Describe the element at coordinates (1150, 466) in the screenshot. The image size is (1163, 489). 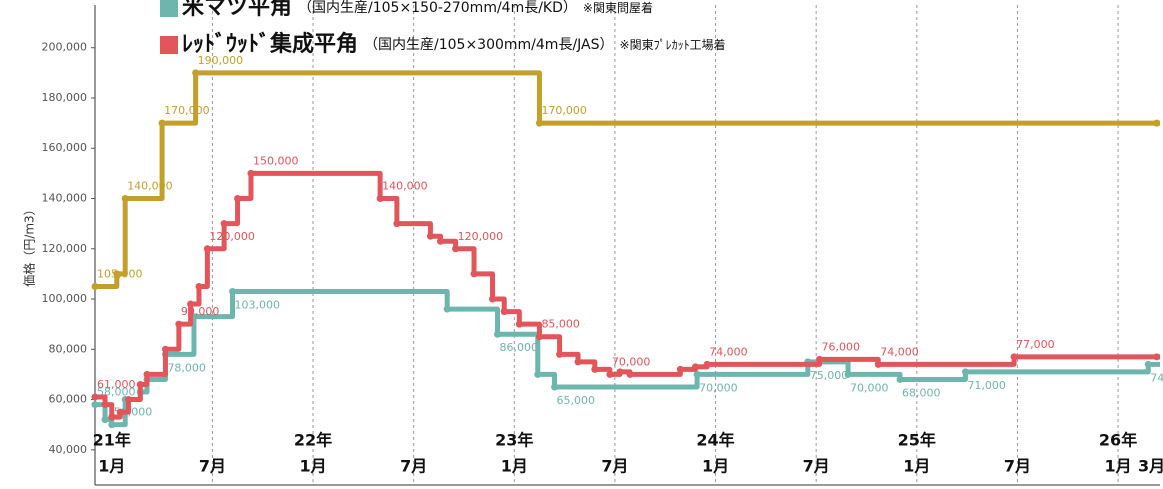
I see `x-tick-label: 3月` at that location.